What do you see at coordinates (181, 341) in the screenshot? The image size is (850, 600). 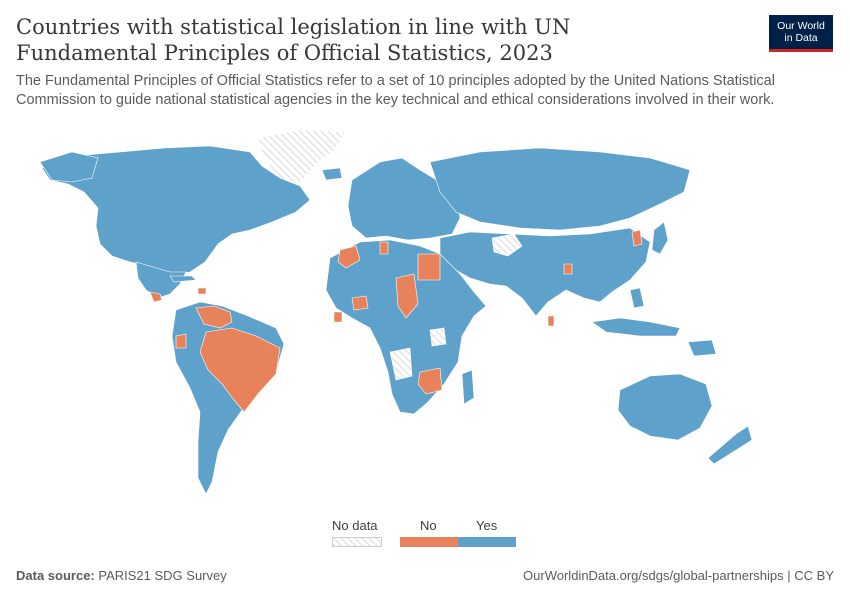 I see `country-ecuador` at bounding box center [181, 341].